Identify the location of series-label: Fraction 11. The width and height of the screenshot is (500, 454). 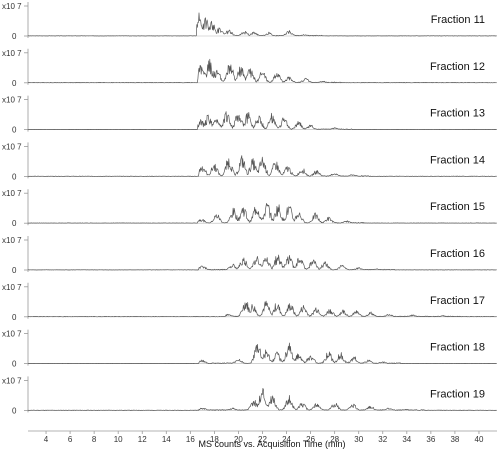
(458, 20).